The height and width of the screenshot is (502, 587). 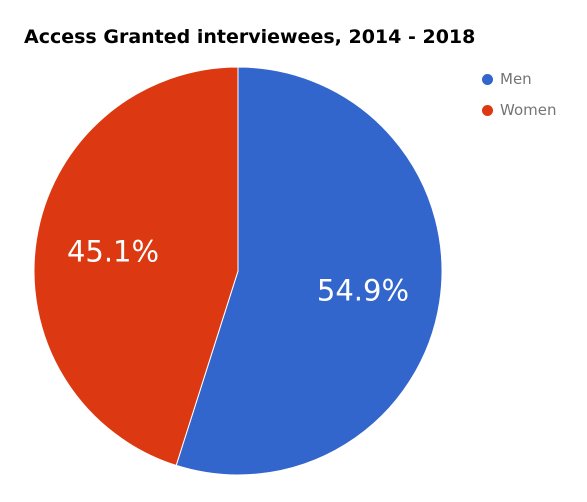 I want to click on legend-swatch-men, so click(x=487, y=79).